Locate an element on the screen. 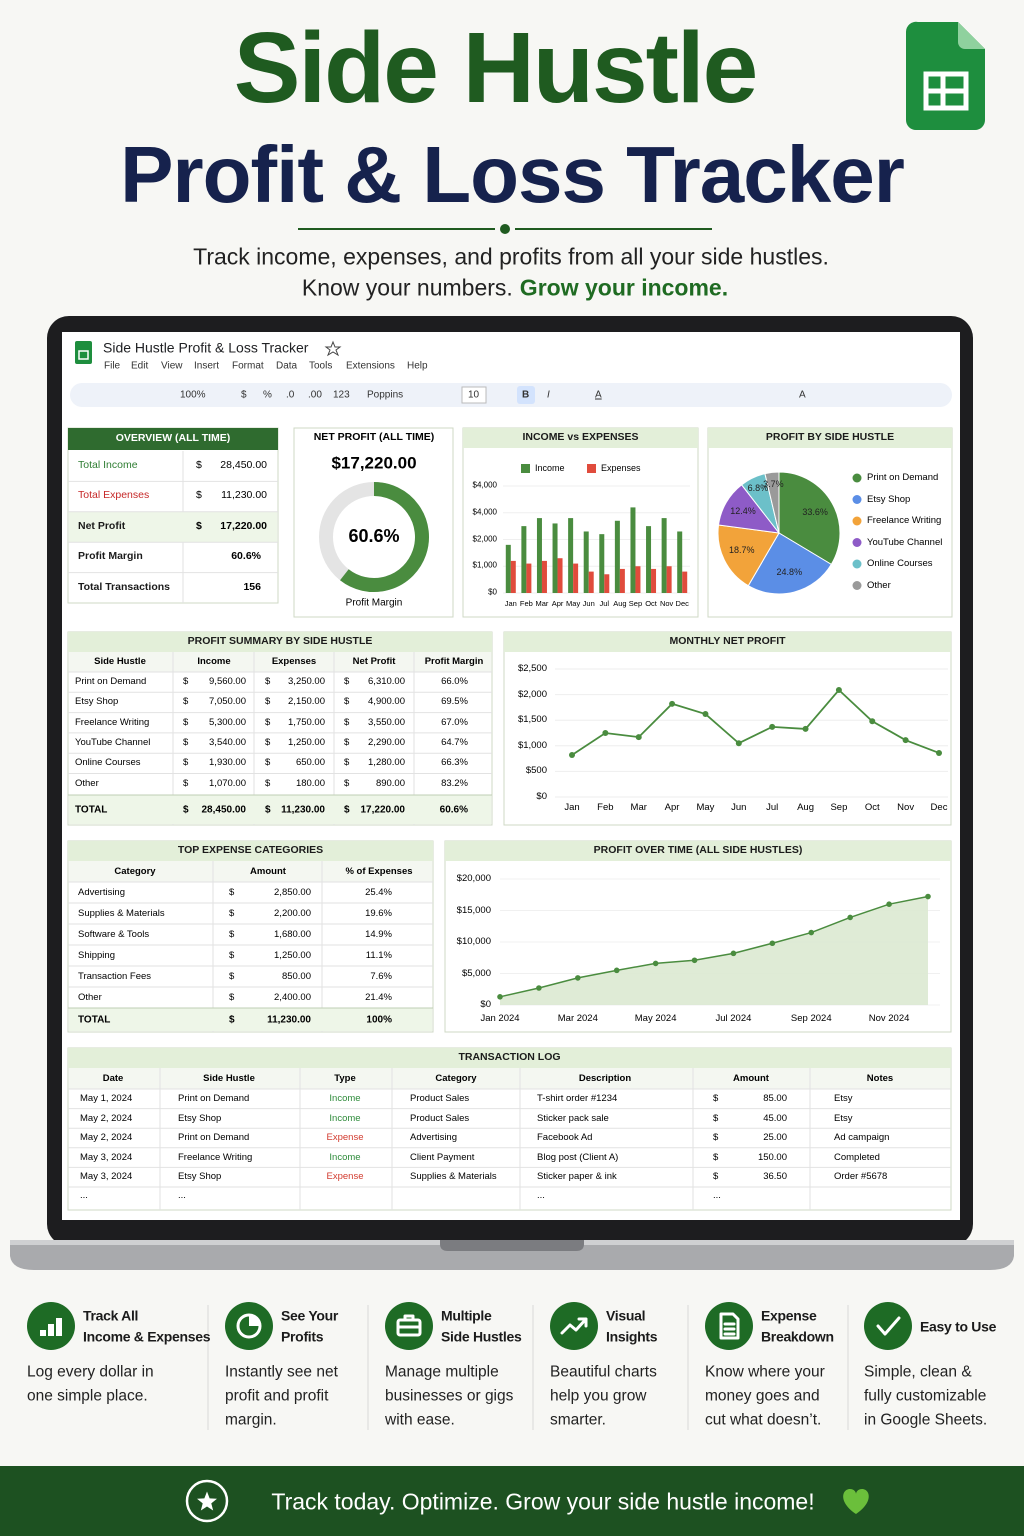 The image size is (1024, 1536). cell: 6,310.00 is located at coordinates (386, 681).